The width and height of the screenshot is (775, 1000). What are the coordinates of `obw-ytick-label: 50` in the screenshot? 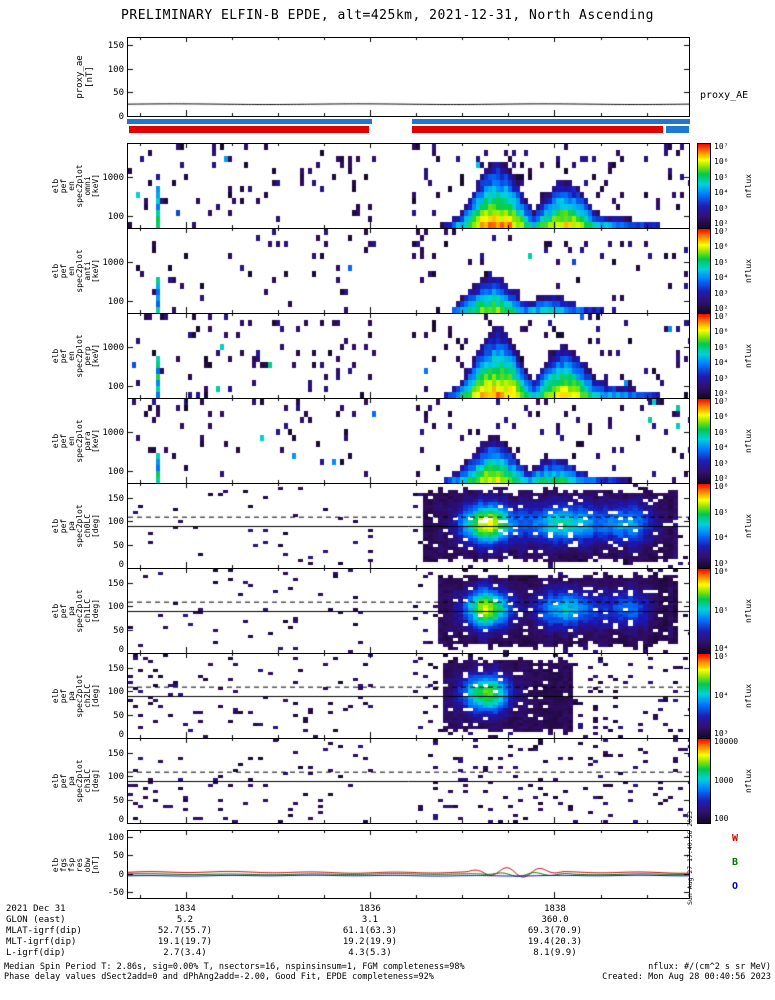 It's located at (118, 856).